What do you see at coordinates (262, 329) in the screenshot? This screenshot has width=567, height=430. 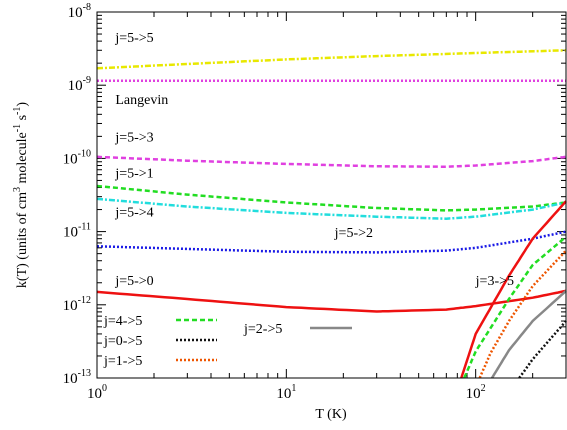 I see `legend-label-j-2-5: j=2->5` at bounding box center [262, 329].